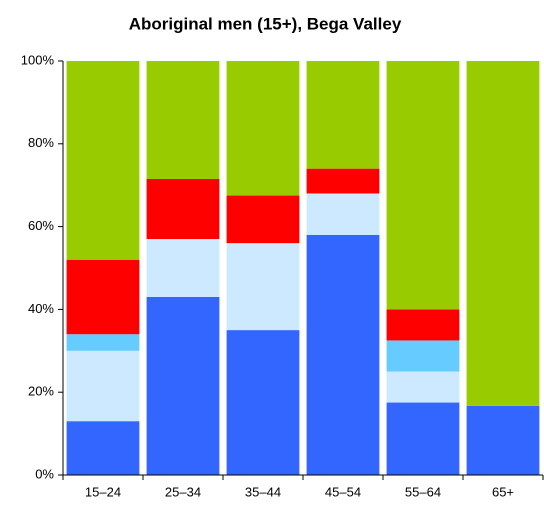 The height and width of the screenshot is (506, 544). Describe the element at coordinates (423, 491) in the screenshot. I see `x-tick-label: 55–64` at that location.